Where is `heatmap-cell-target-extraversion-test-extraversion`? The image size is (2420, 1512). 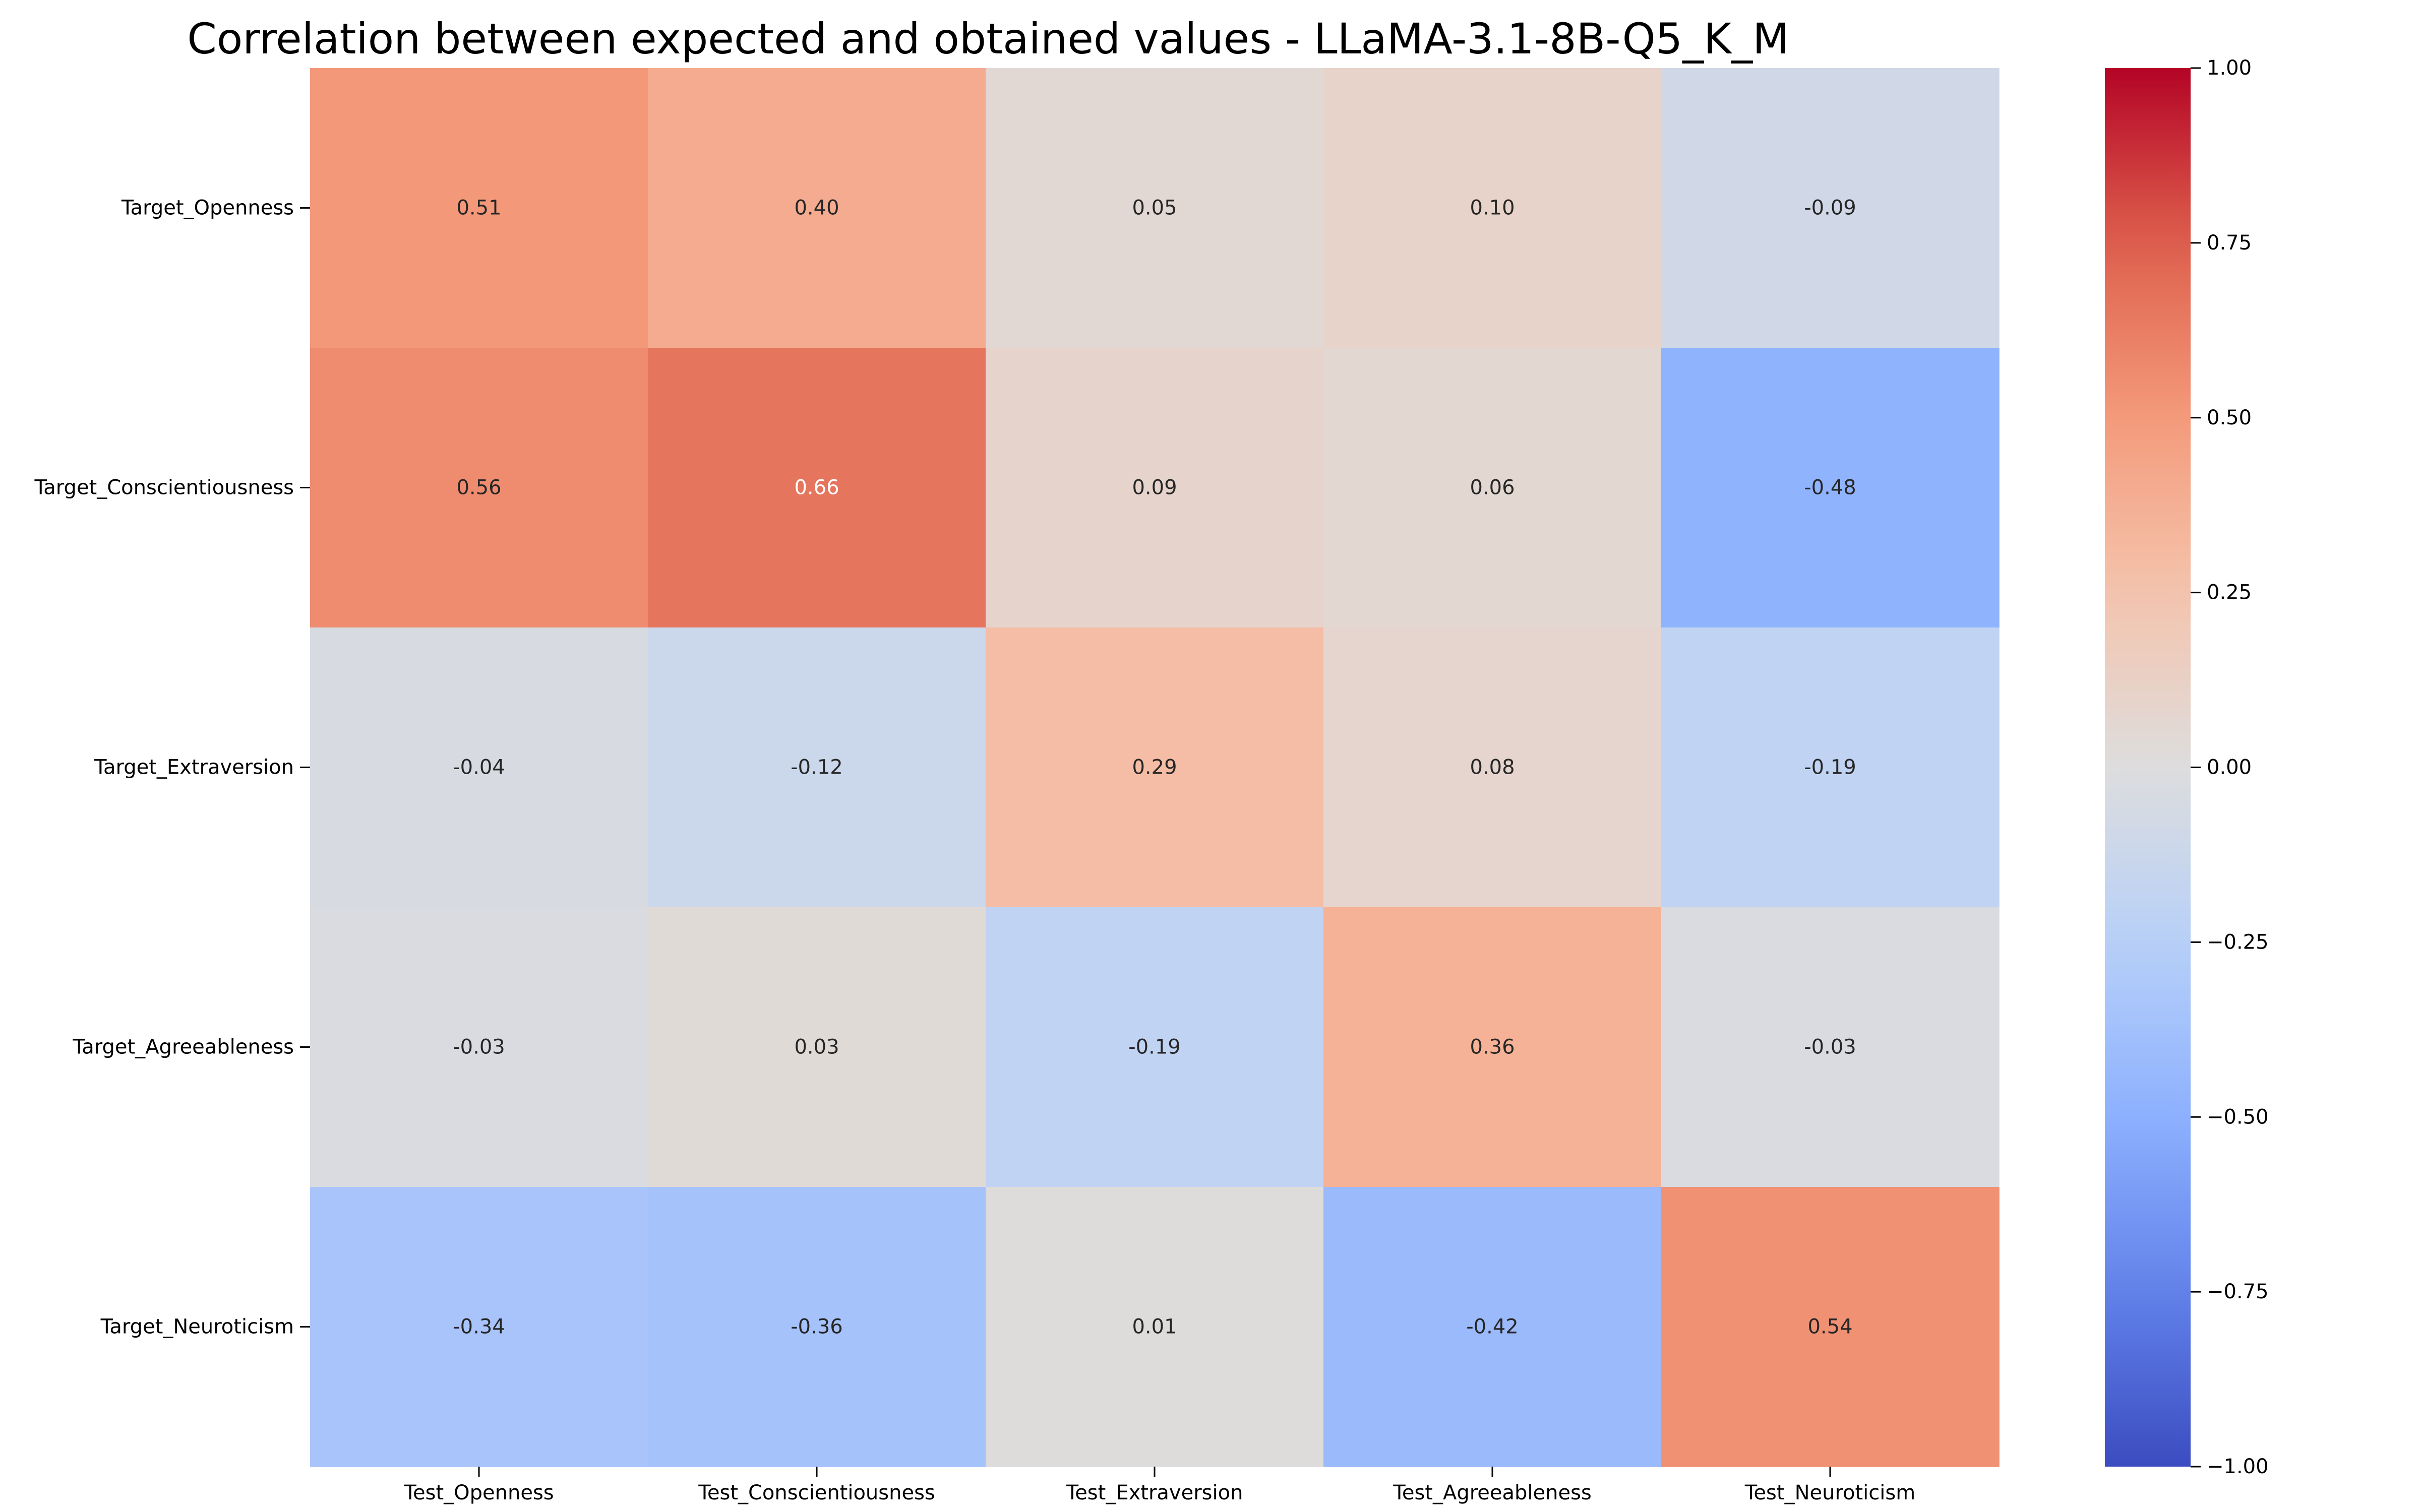 heatmap-cell-target-extraversion-test-extraversion is located at coordinates (1155, 768).